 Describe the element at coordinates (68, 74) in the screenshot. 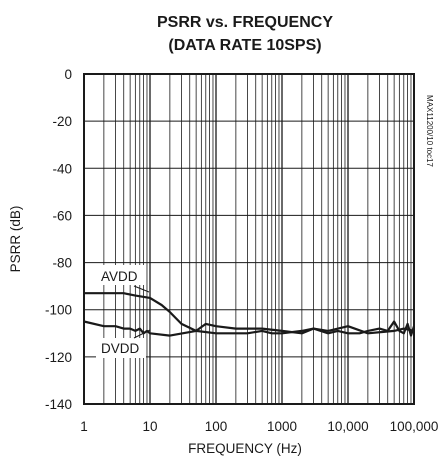

I see `y-tick-label: 0` at that location.